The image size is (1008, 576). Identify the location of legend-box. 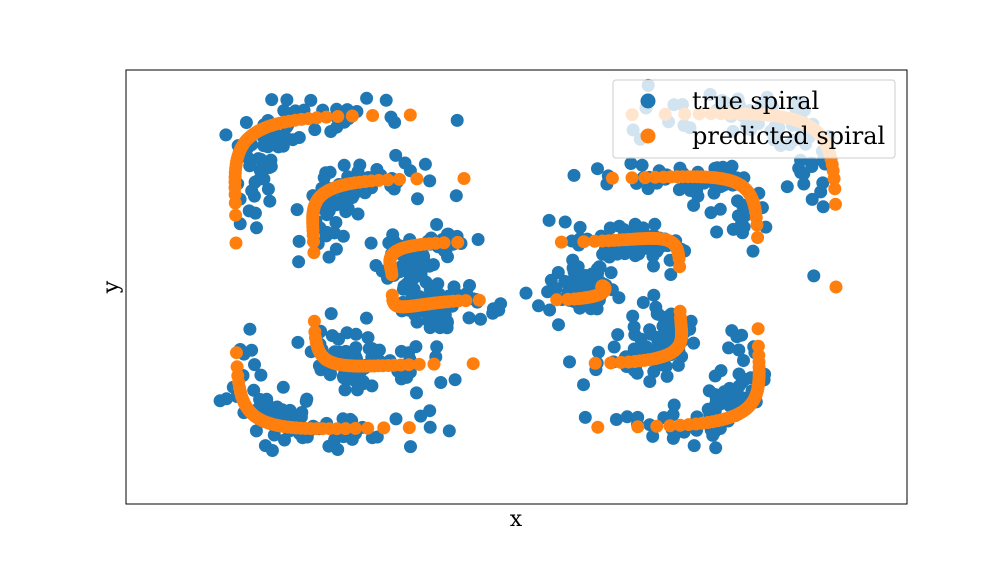
(754, 119).